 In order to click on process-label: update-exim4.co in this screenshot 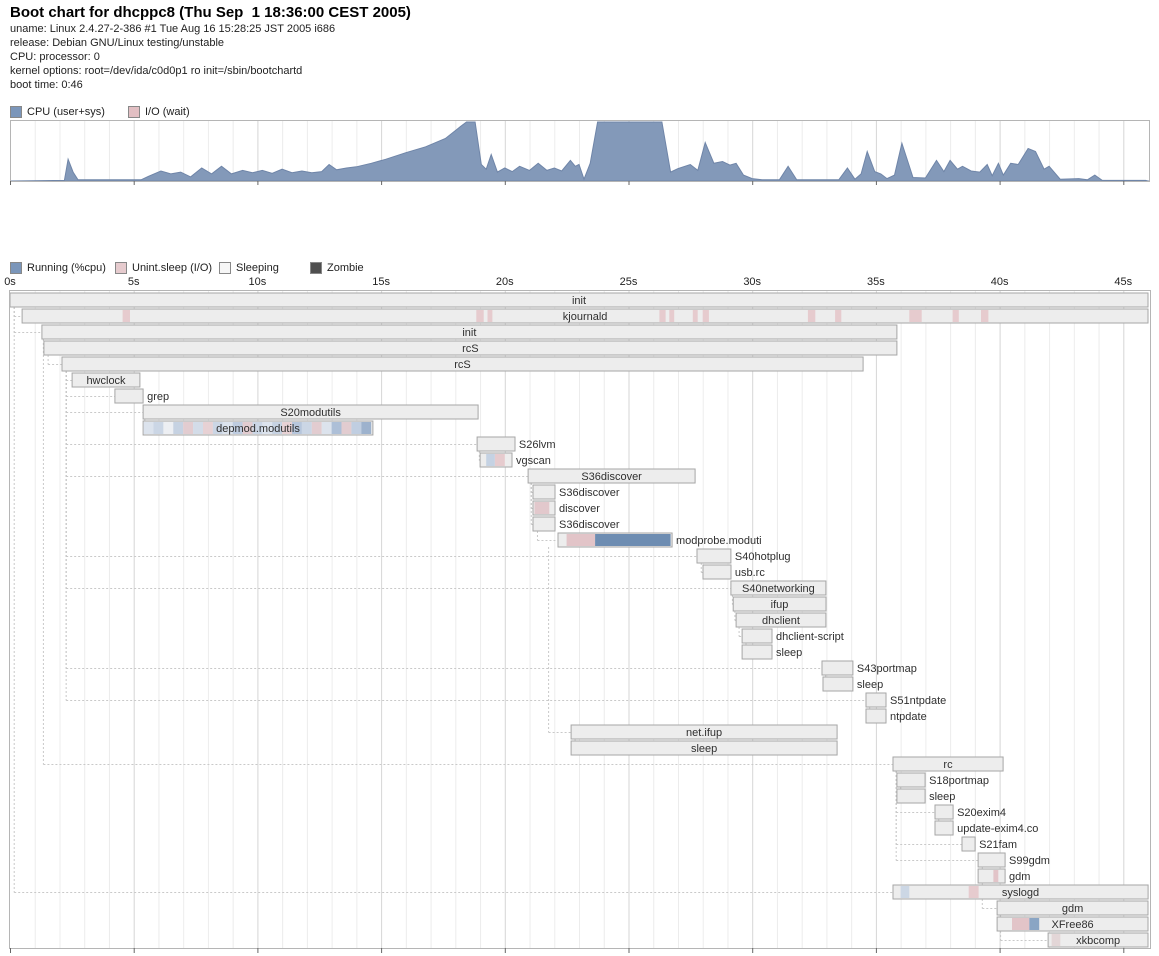, I will do `click(997, 829)`.